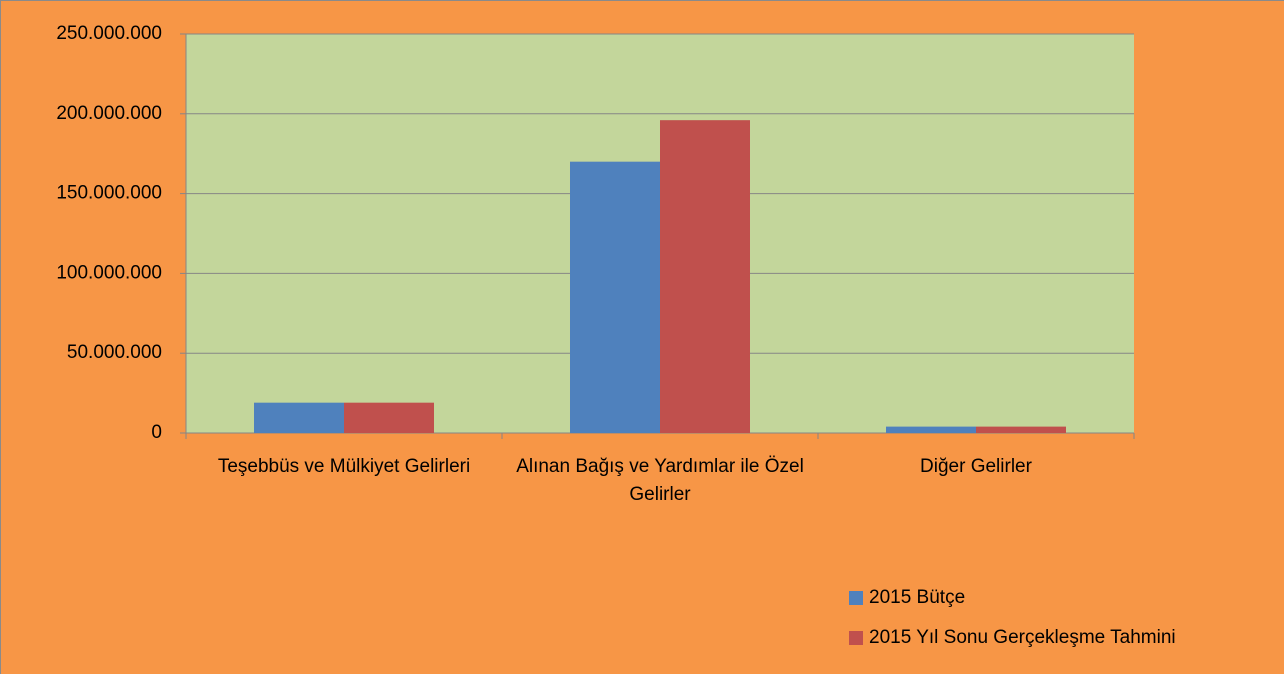 The width and height of the screenshot is (1284, 675). Describe the element at coordinates (109, 113) in the screenshot. I see `y-tick-label: 200.000.000` at that location.